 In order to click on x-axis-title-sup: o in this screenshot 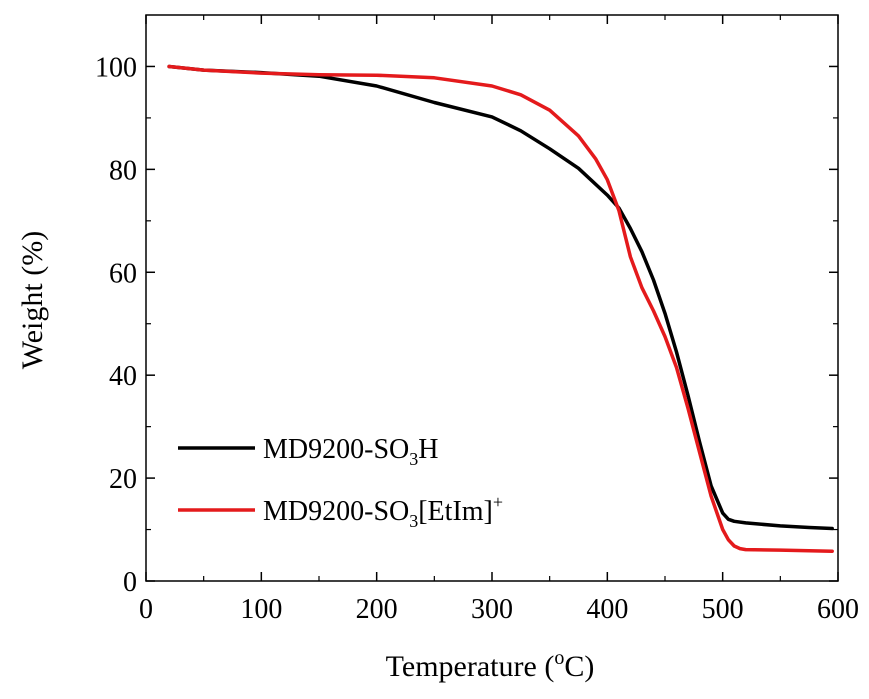, I will do `click(559, 658)`.